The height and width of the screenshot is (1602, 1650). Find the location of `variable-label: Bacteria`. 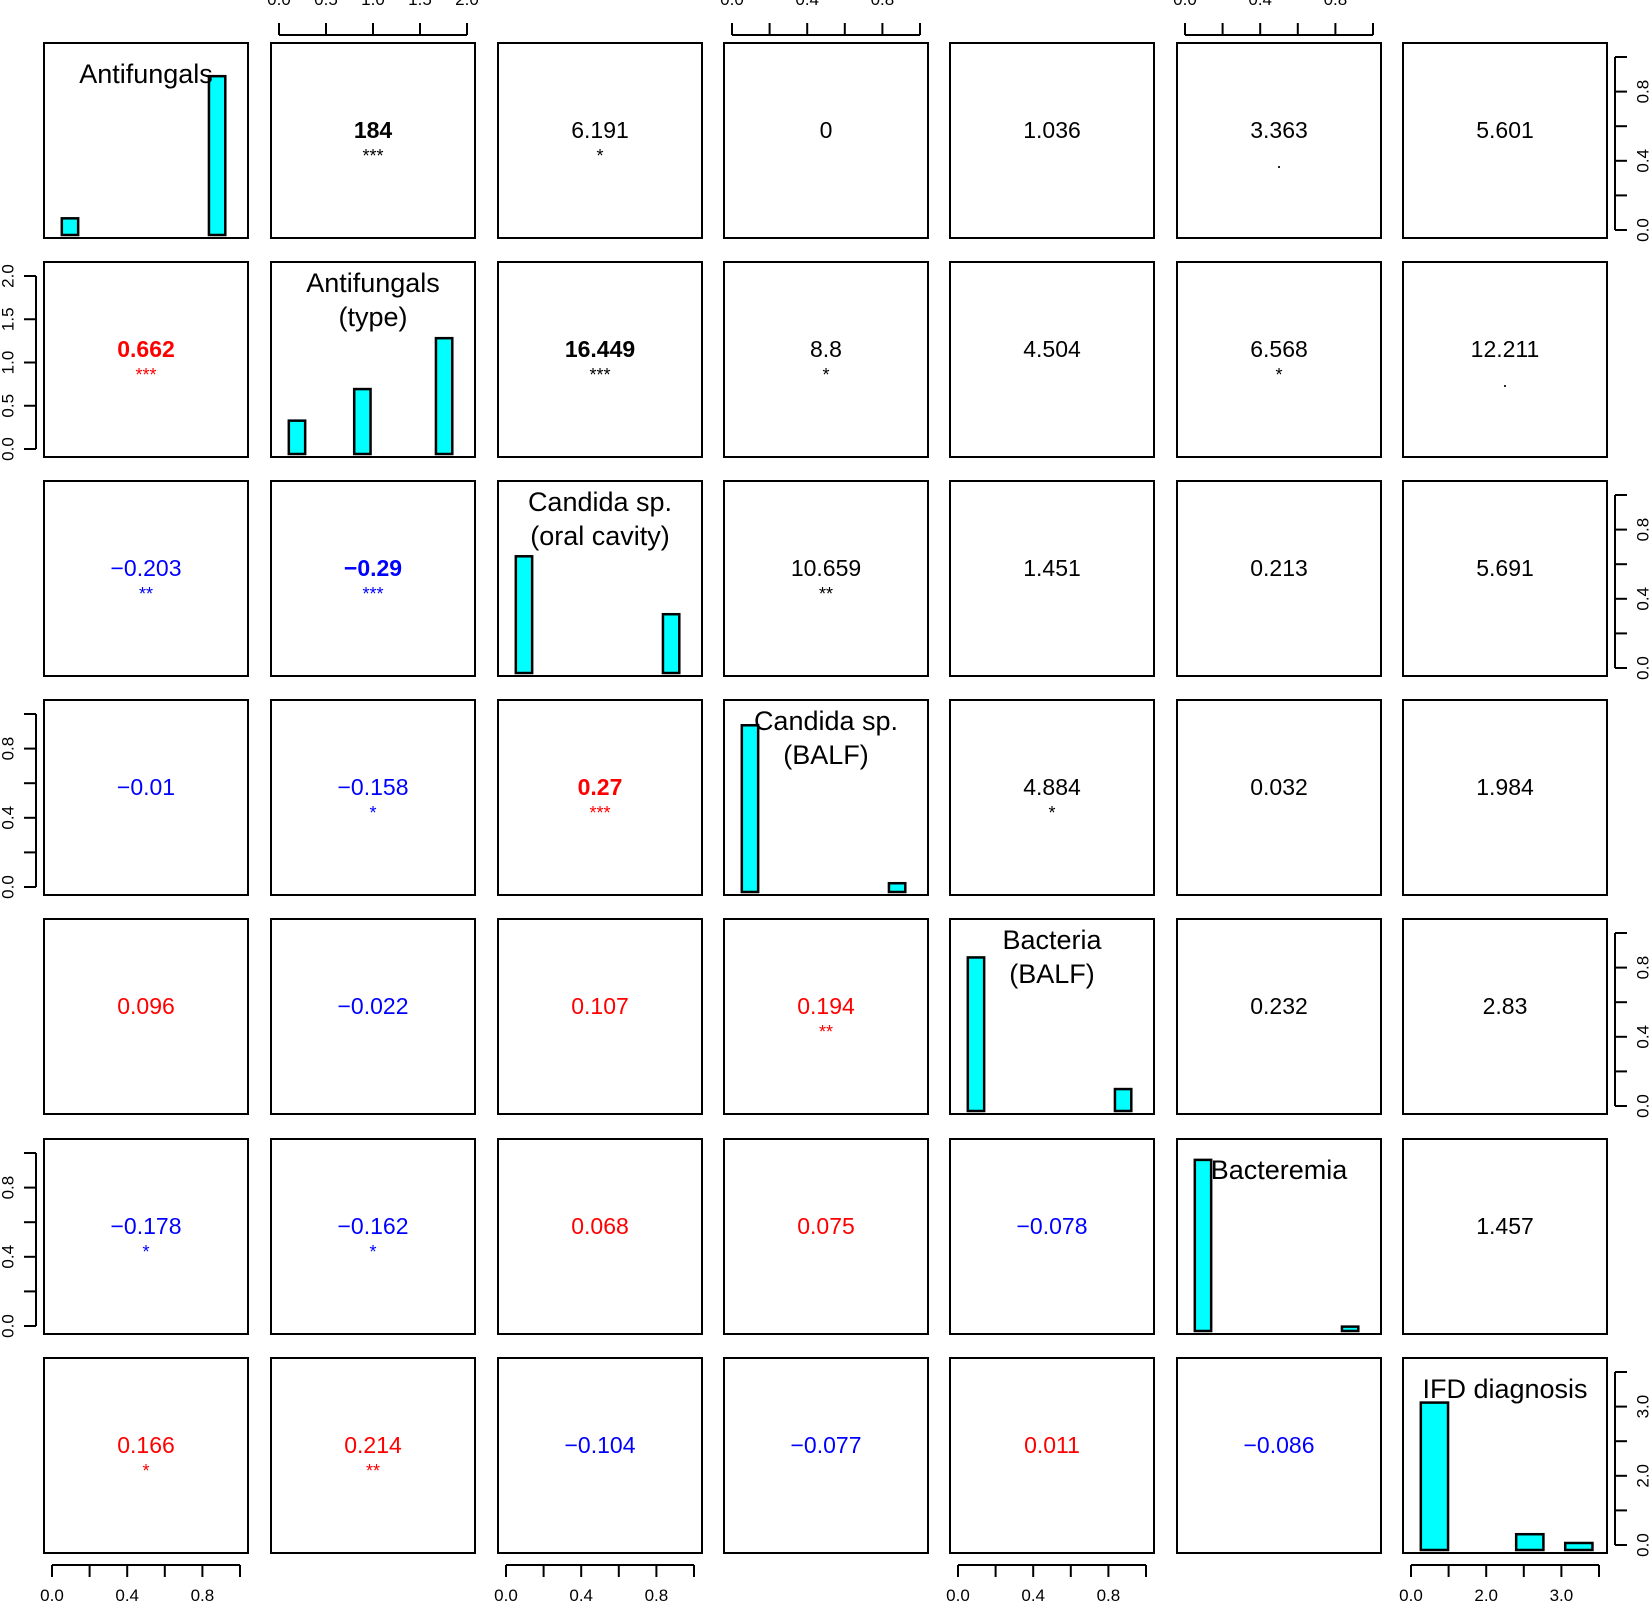

variable-label: Bacteria is located at coordinates (1052, 940).